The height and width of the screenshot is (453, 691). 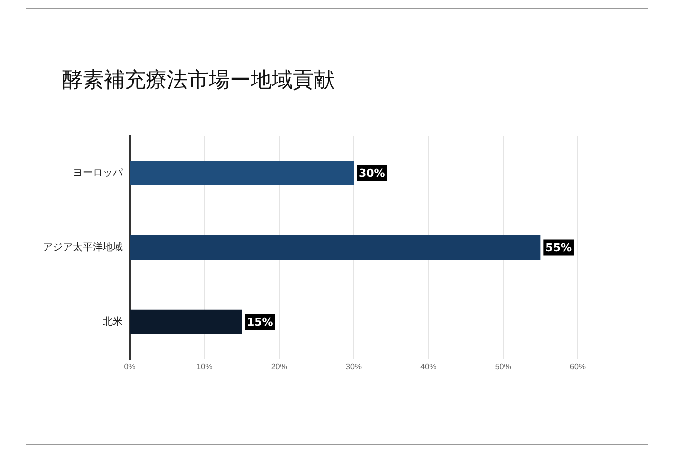 What do you see at coordinates (559, 248) in the screenshot?
I see `data-label: 55%` at bounding box center [559, 248].